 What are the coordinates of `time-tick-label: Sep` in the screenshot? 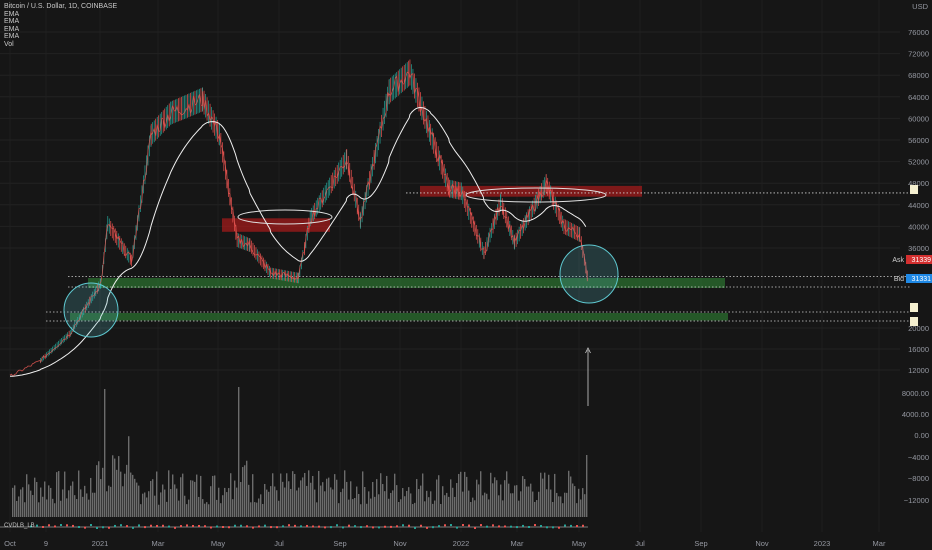 It's located at (339, 543).